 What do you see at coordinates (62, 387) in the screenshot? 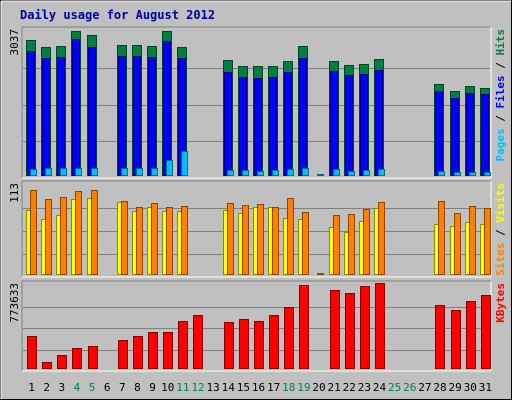
I see `day-label: 3` at bounding box center [62, 387].